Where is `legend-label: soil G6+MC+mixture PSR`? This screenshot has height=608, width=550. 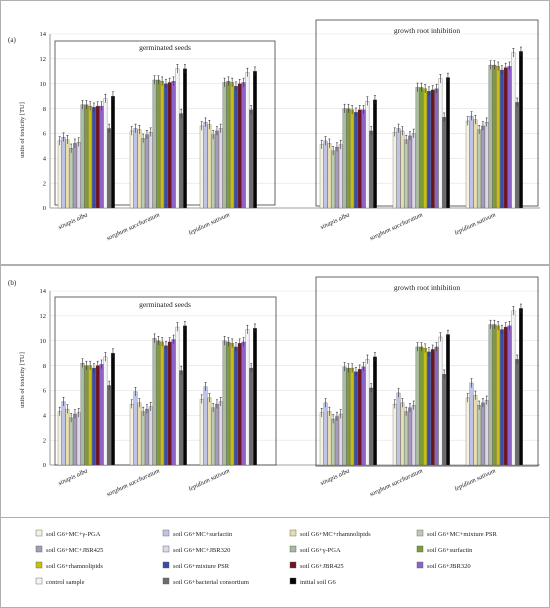 legend-label: soil G6+MC+mixture PSR is located at coordinates (462, 534).